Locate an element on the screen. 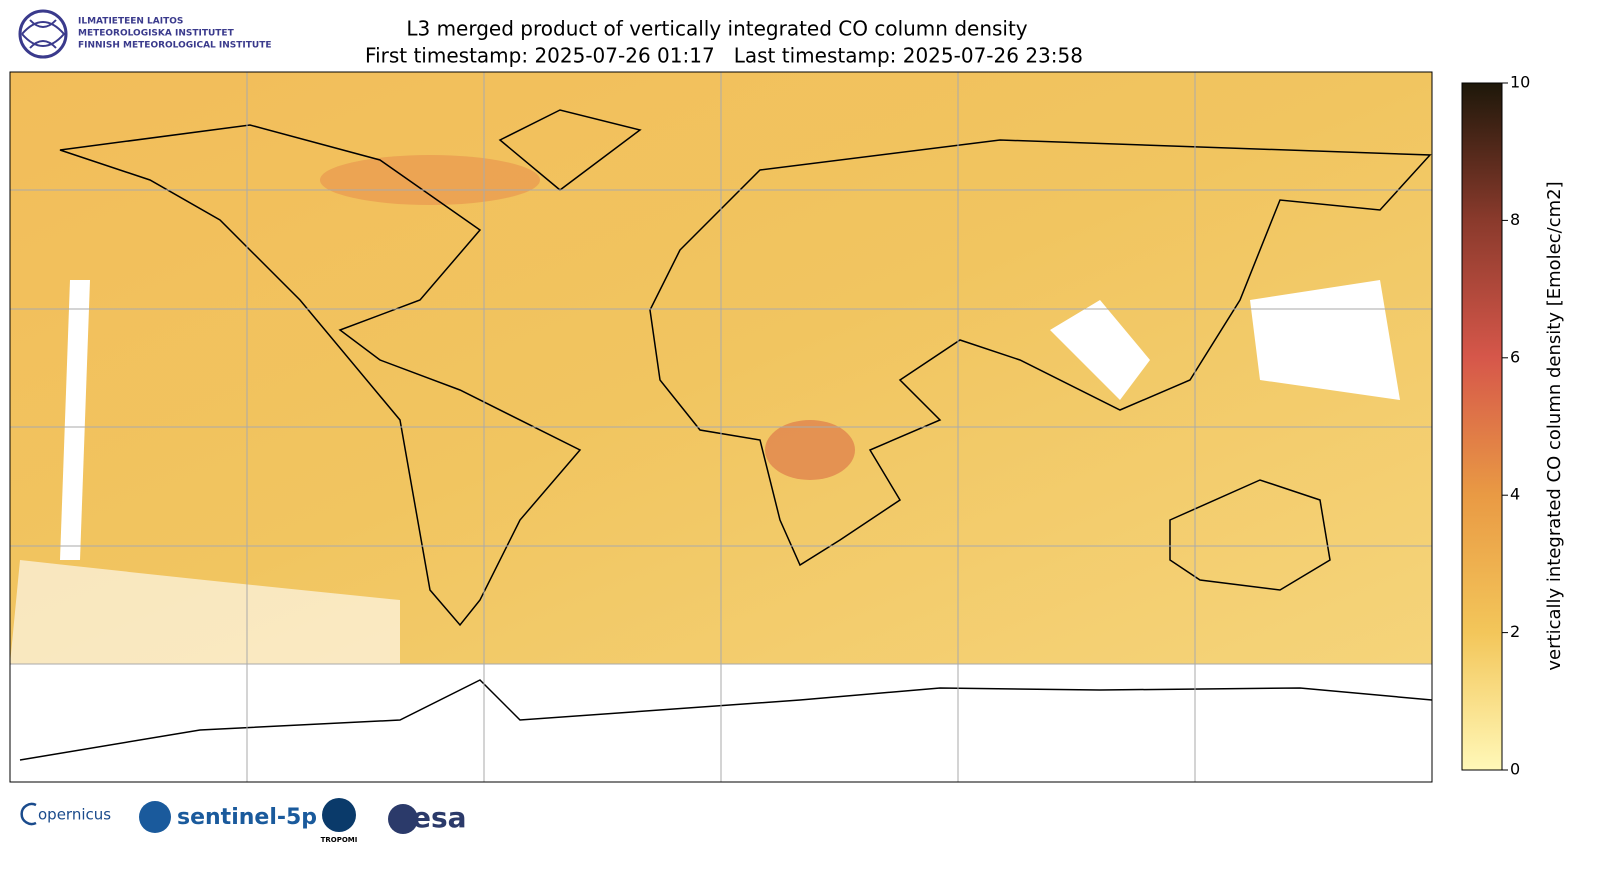 This screenshot has width=1597, height=874. colorbar-tick-label: 4 is located at coordinates (1515, 494).